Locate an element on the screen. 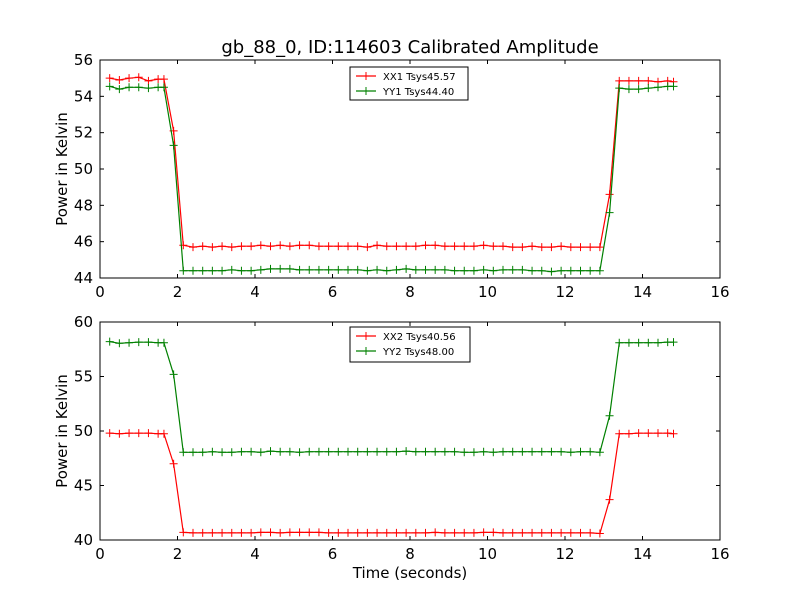 This screenshot has width=800, height=604. y-tick-label: 55 is located at coordinates (83, 377).